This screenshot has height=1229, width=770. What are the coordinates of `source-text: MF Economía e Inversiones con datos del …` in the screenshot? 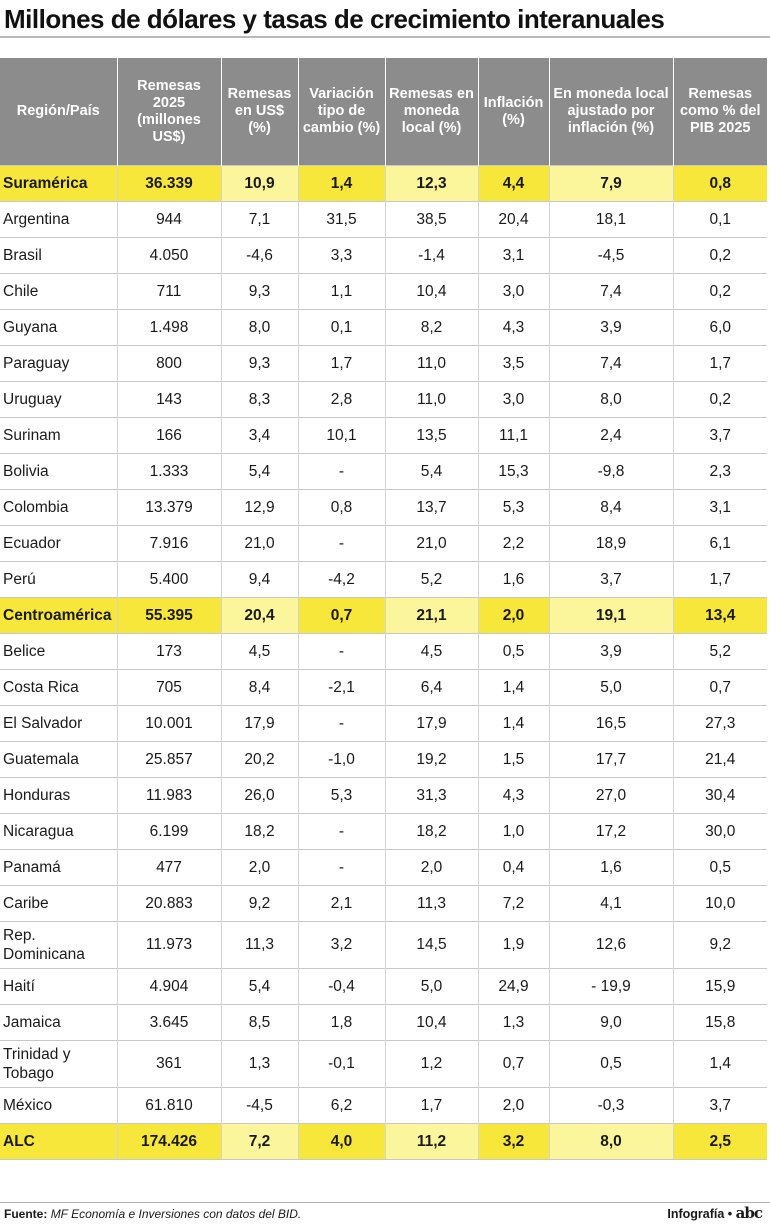 It's located at (176, 1214).